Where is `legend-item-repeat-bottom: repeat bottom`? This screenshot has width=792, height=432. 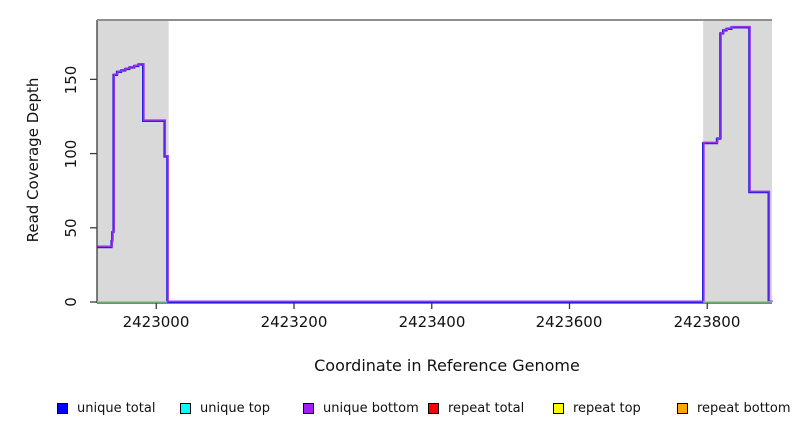 legend-item-repeat-bottom: repeat bottom is located at coordinates (734, 408).